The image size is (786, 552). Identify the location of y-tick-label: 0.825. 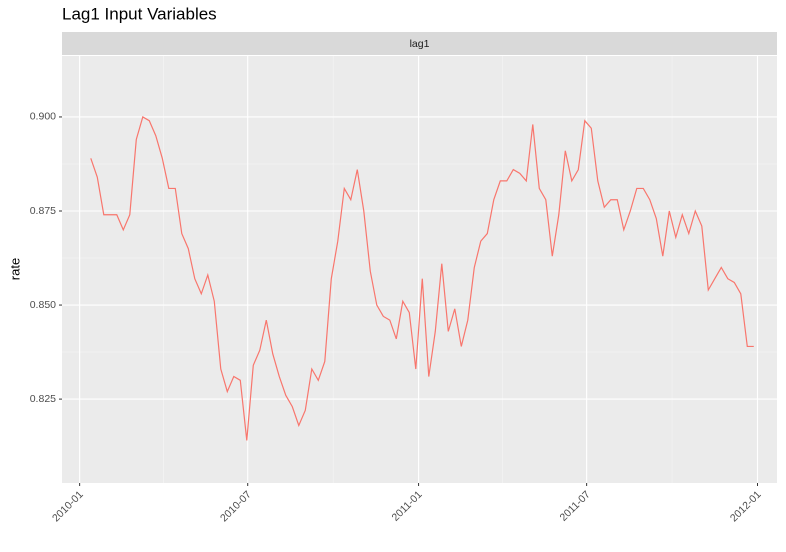
(43, 399).